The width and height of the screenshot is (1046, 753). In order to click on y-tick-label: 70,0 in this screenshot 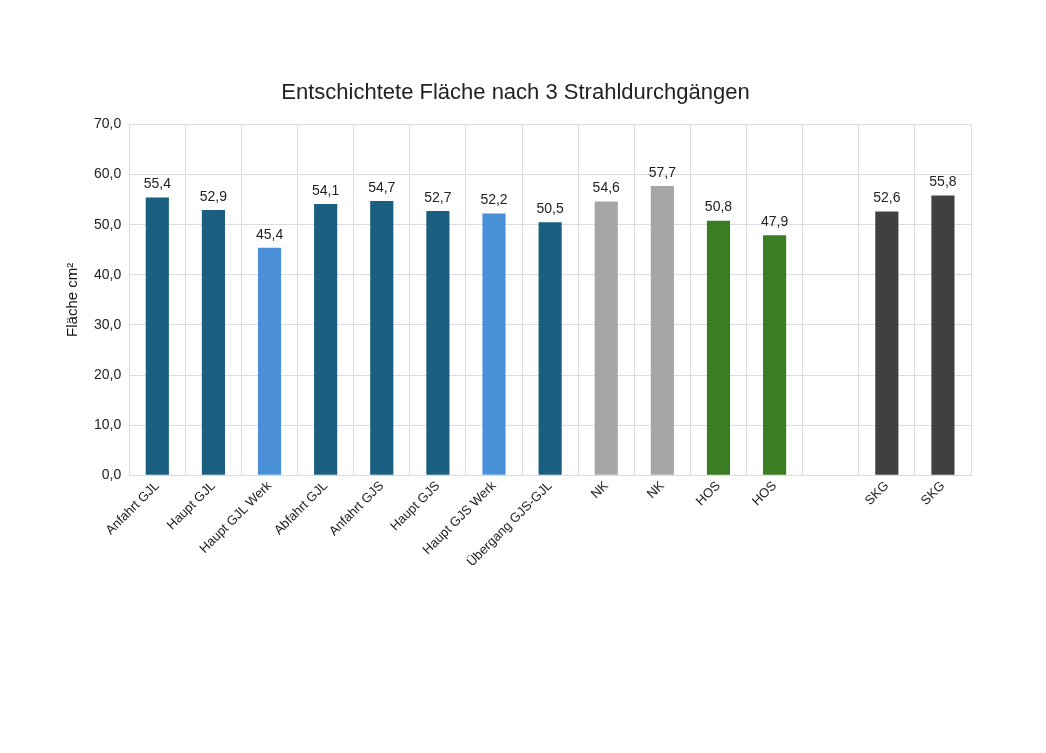, I will do `click(108, 123)`.